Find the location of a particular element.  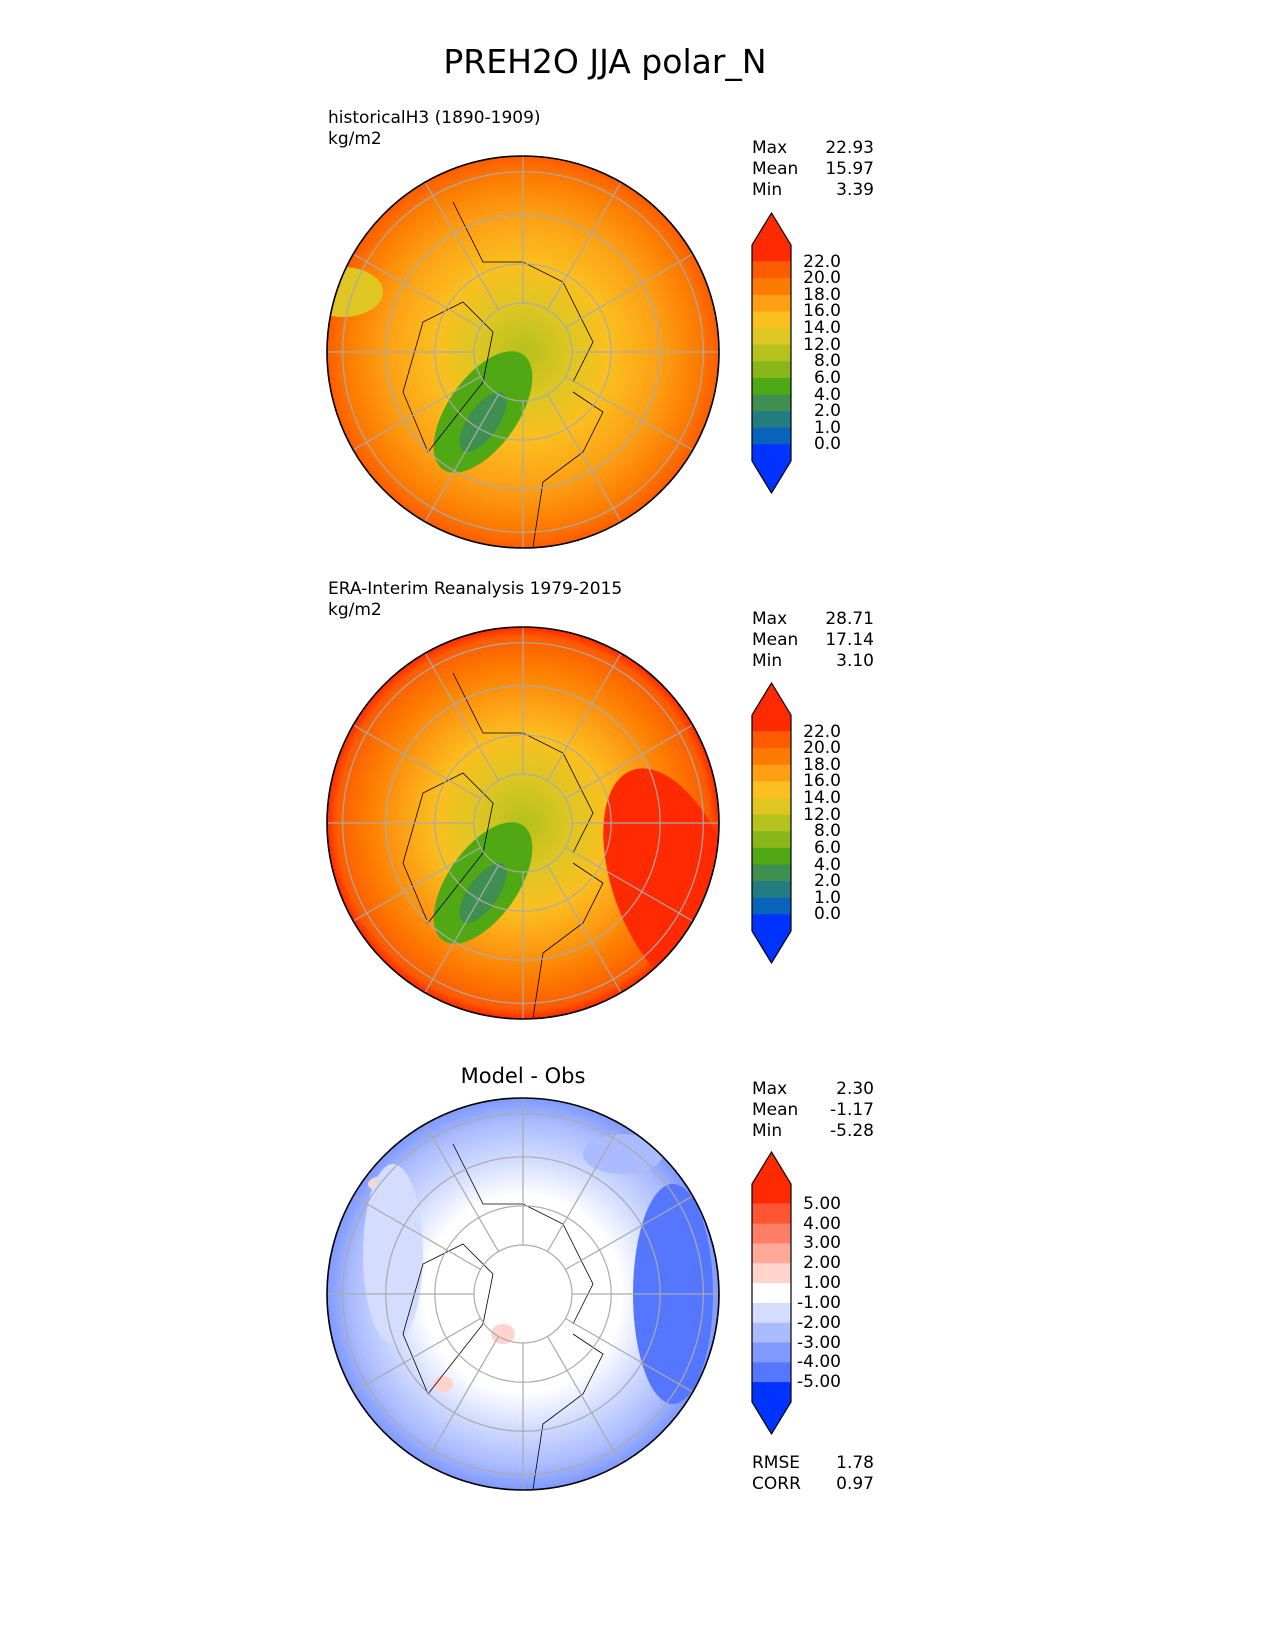

panel-3-metrics: RMSE 1.78 CORR 0.97 is located at coordinates (813, 1473).